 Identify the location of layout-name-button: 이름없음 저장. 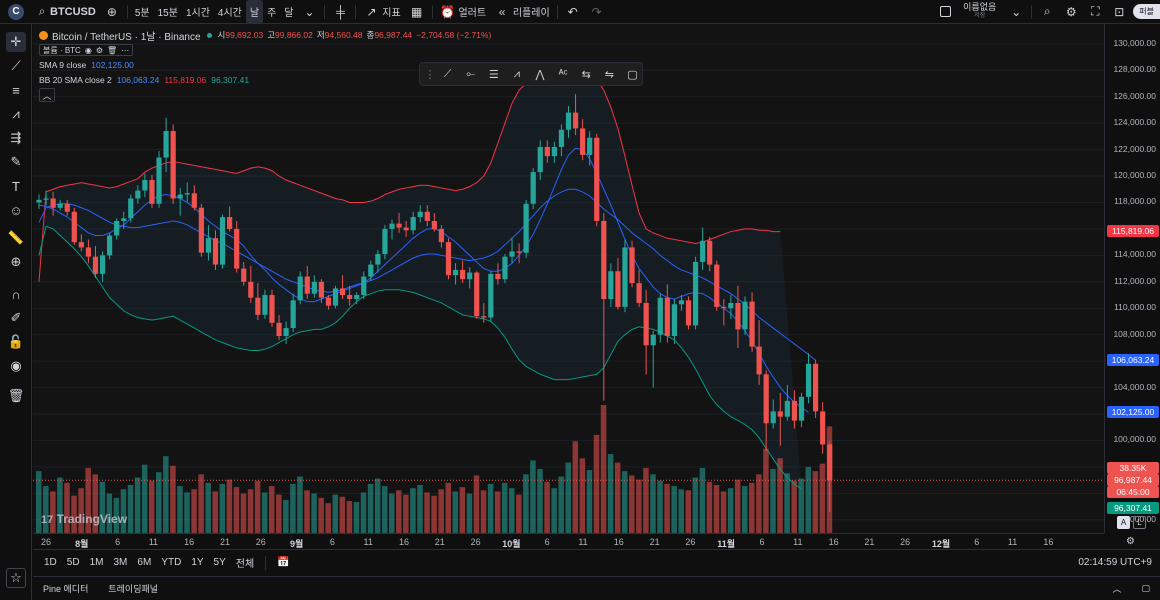
(979, 12).